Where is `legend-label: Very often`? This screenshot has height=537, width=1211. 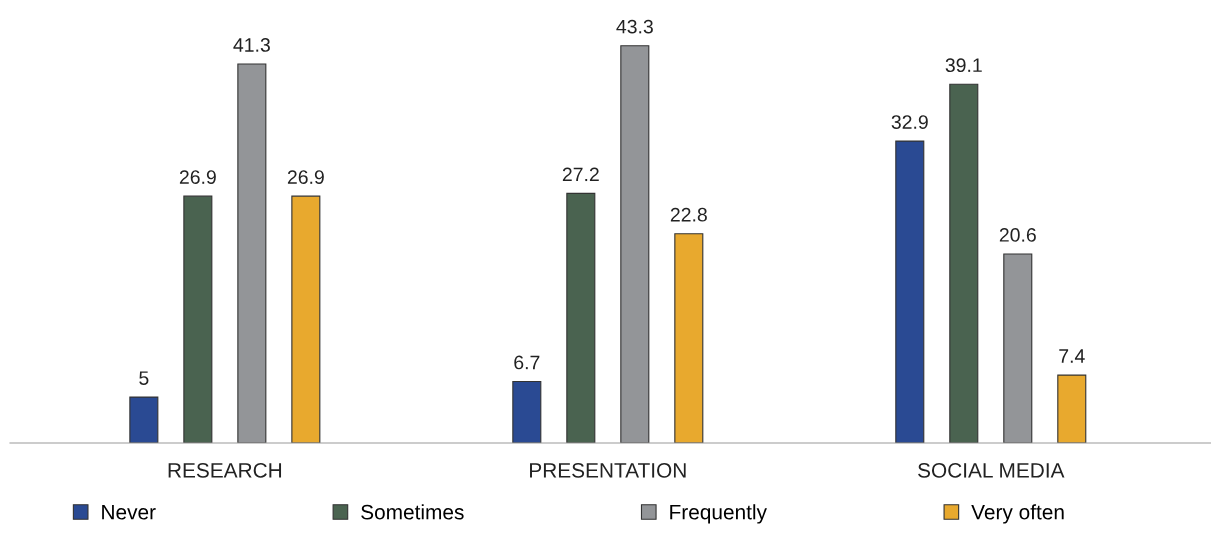
legend-label: Very often is located at coordinates (1017, 514).